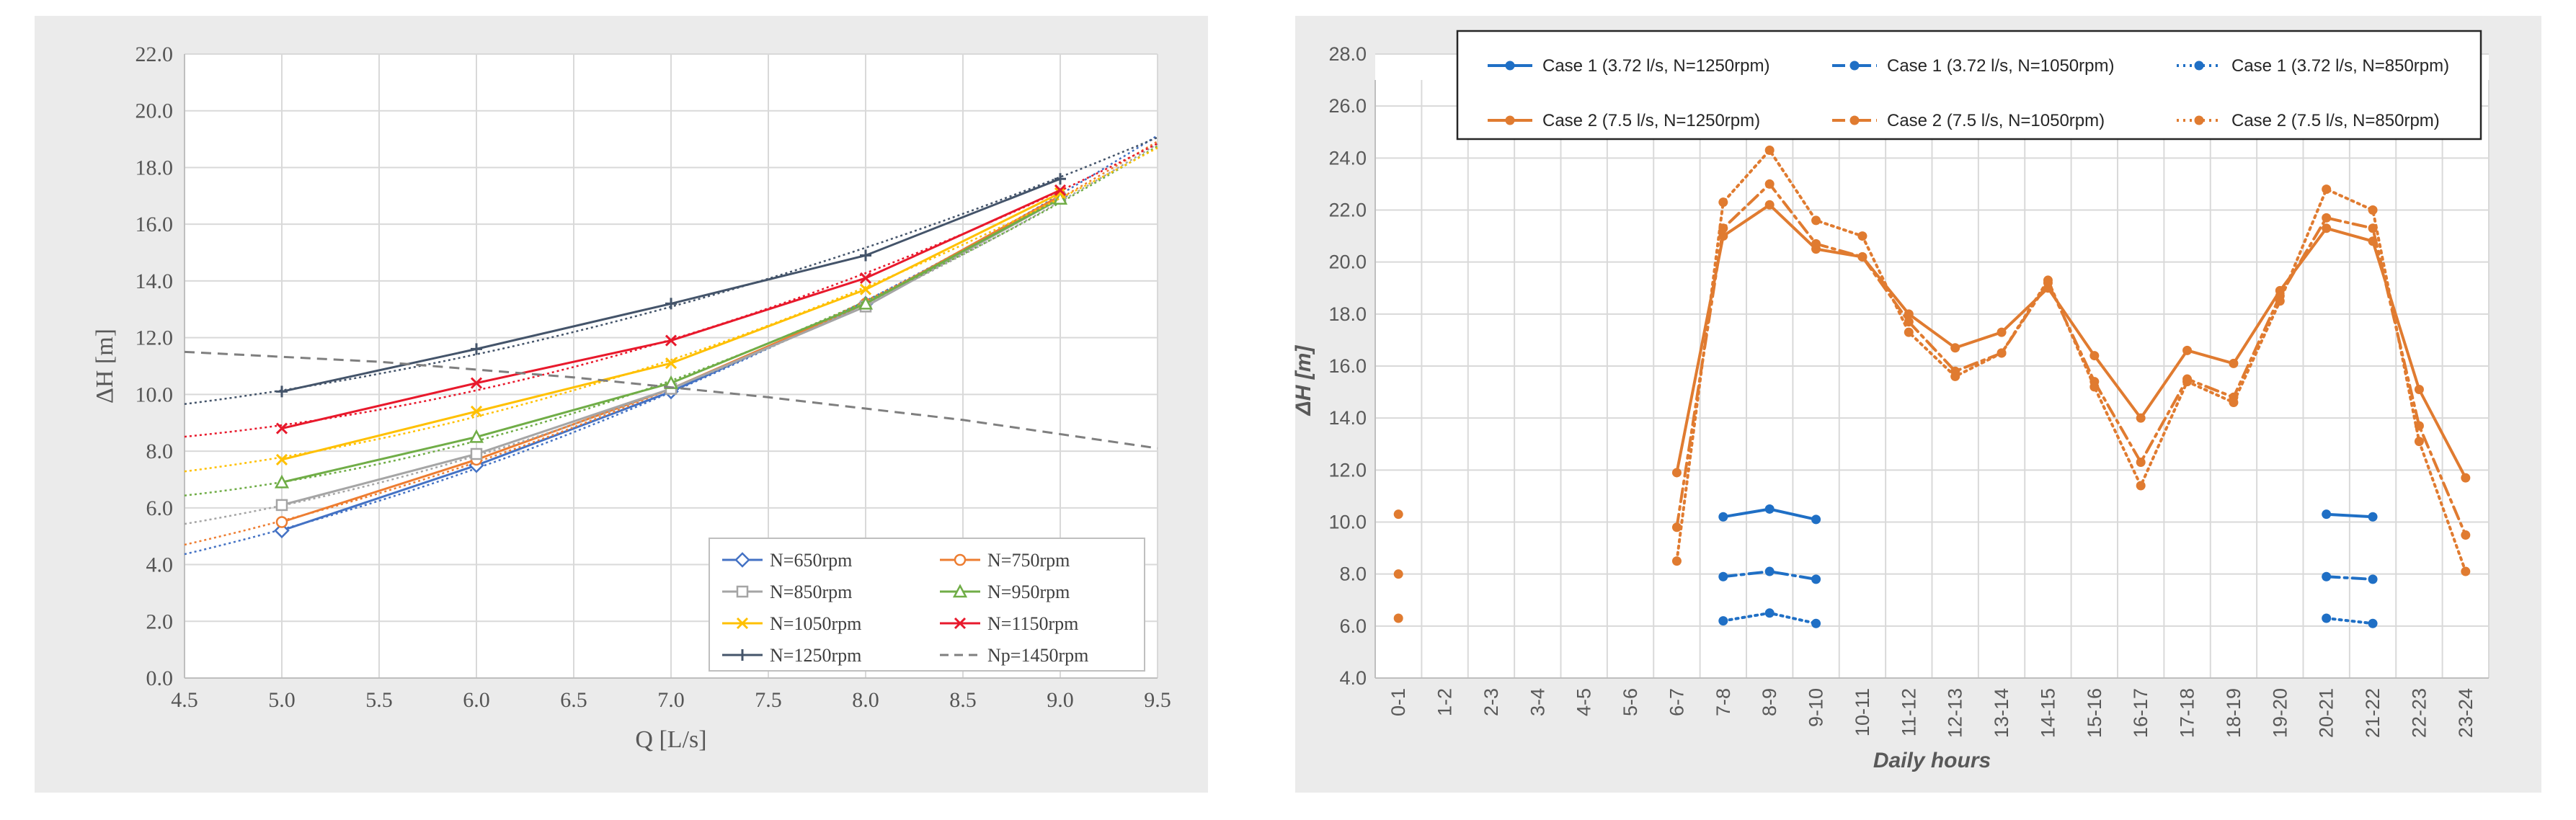 Image resolution: width=2576 pixels, height=820 pixels. What do you see at coordinates (1347, 314) in the screenshot?
I see `chart2-y-tick-label: 18.0` at bounding box center [1347, 314].